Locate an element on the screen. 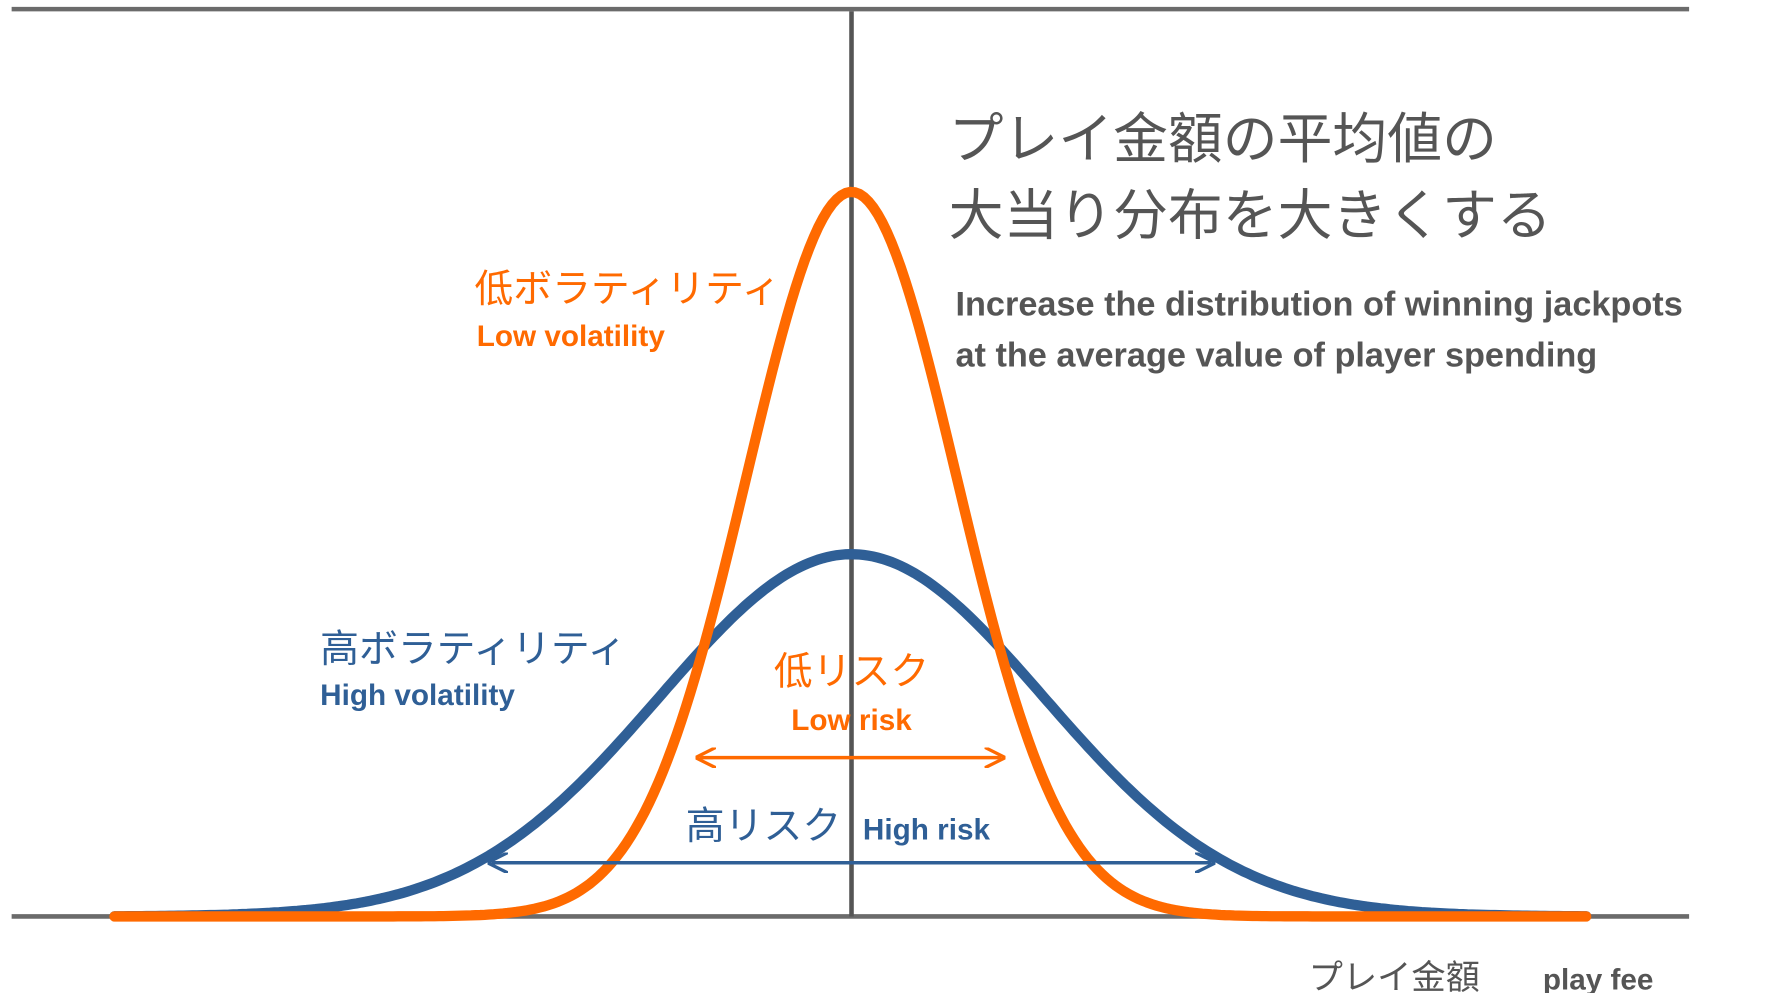 Image resolution: width=1783 pixels, height=993 pixels. title-line: 大当り分布を大きくする is located at coordinates (1250, 216).